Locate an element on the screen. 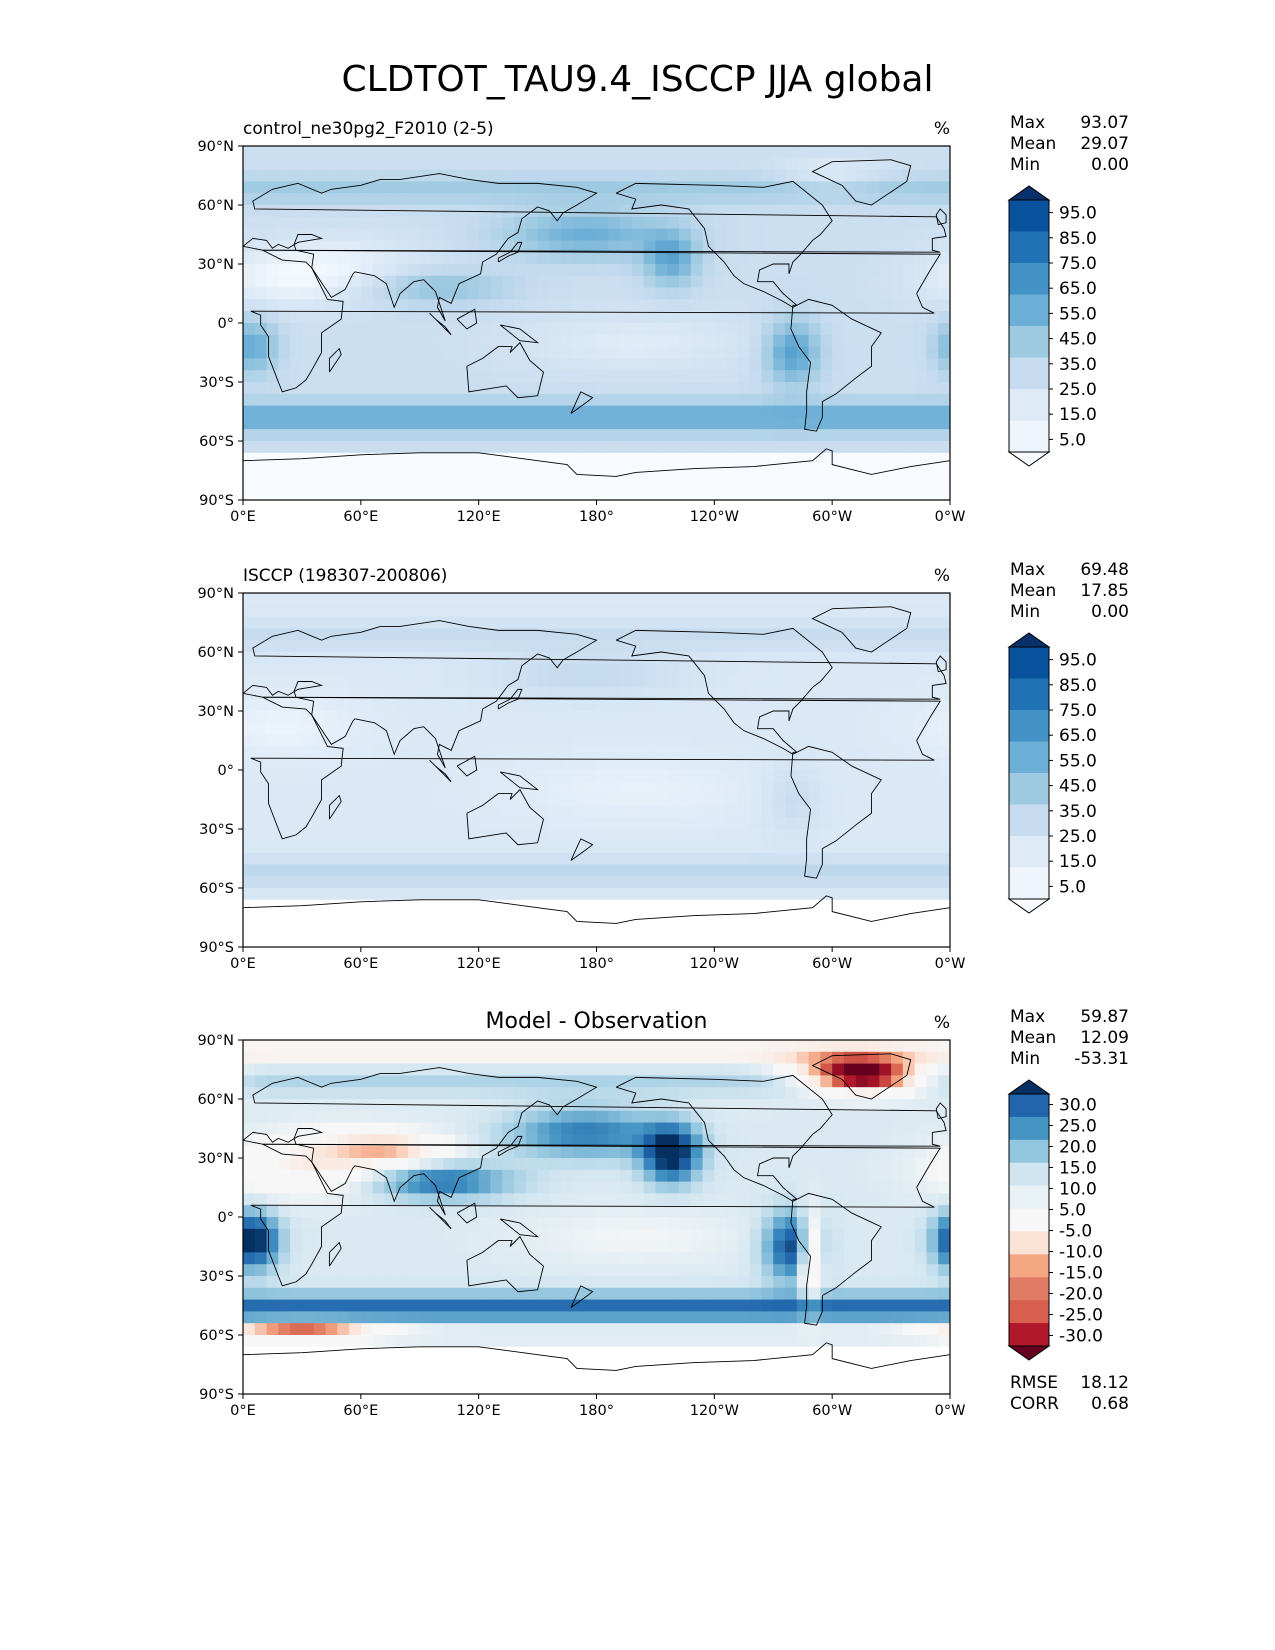 The height and width of the screenshot is (1650, 1275). colorbar-label: -30.0 is located at coordinates (1081, 1337).